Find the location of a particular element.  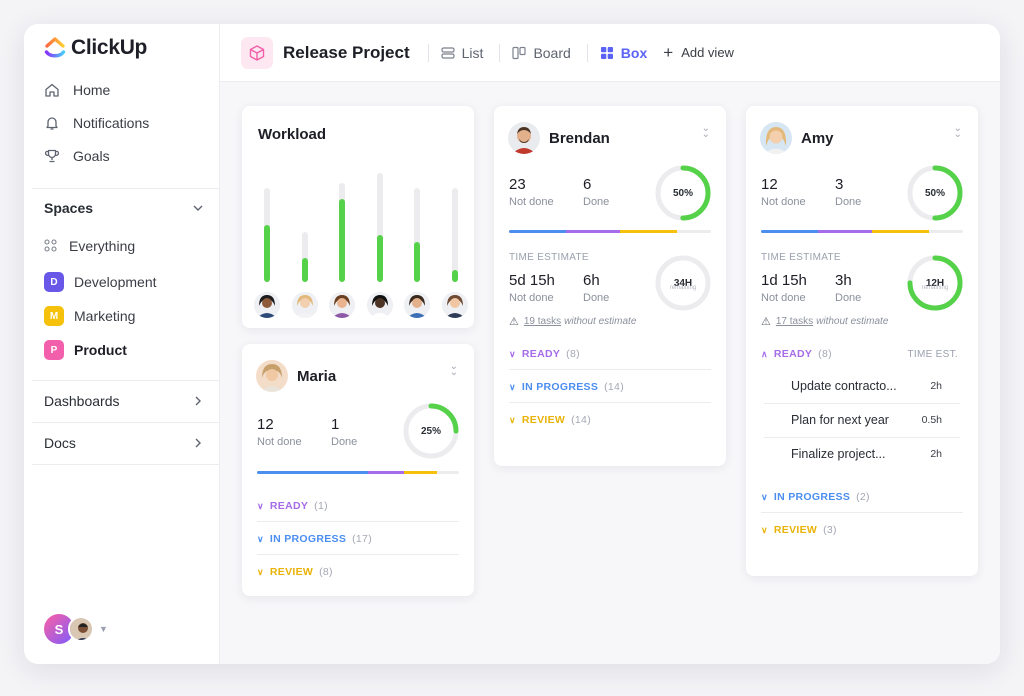

cube-icon is located at coordinates (257, 52).